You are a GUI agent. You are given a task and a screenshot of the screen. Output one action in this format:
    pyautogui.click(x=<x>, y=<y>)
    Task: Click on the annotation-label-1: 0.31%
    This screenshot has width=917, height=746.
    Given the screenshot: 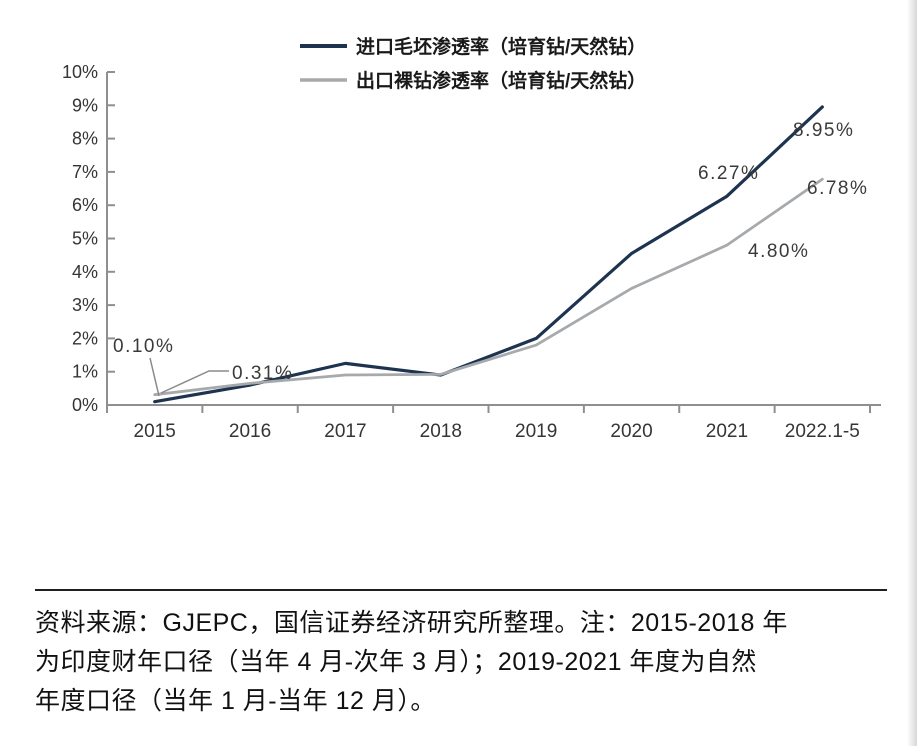 What is the action you would take?
    pyautogui.click(x=262, y=373)
    